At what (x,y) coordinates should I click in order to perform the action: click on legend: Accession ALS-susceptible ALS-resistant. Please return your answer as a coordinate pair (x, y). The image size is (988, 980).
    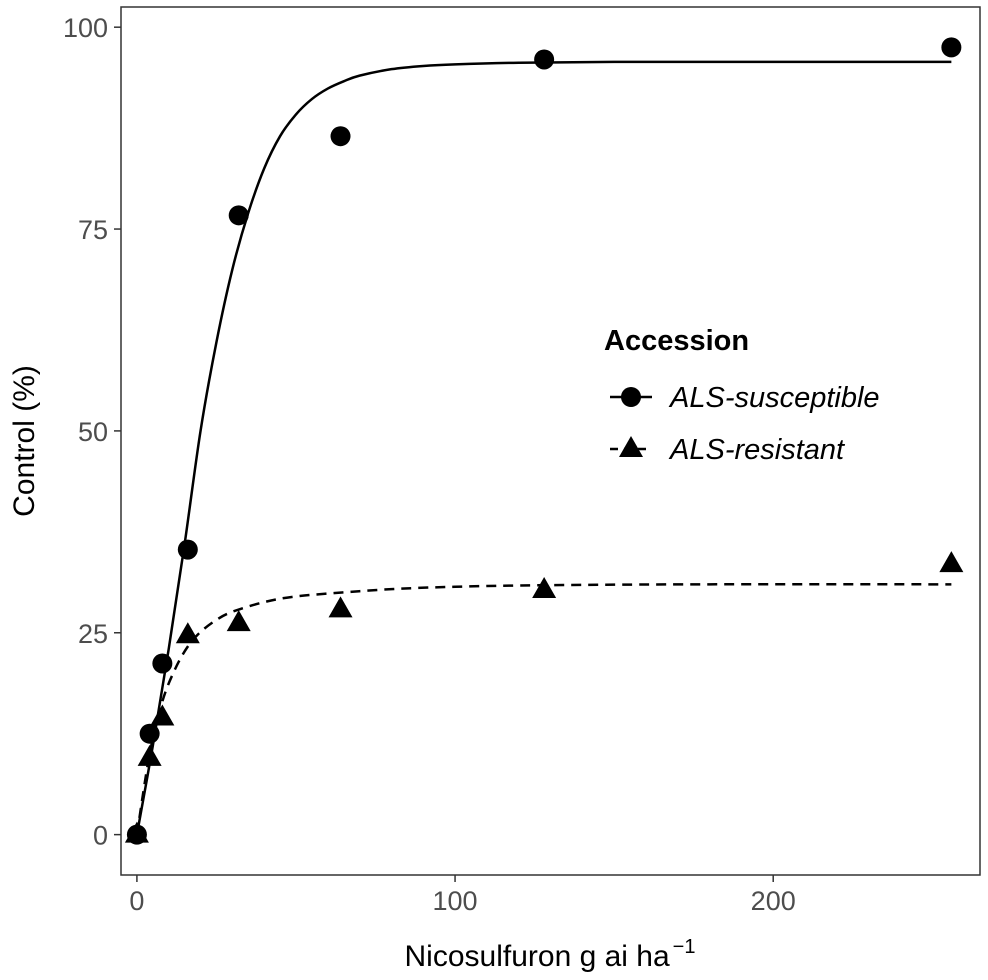
    Looking at the image, I should click on (742, 395).